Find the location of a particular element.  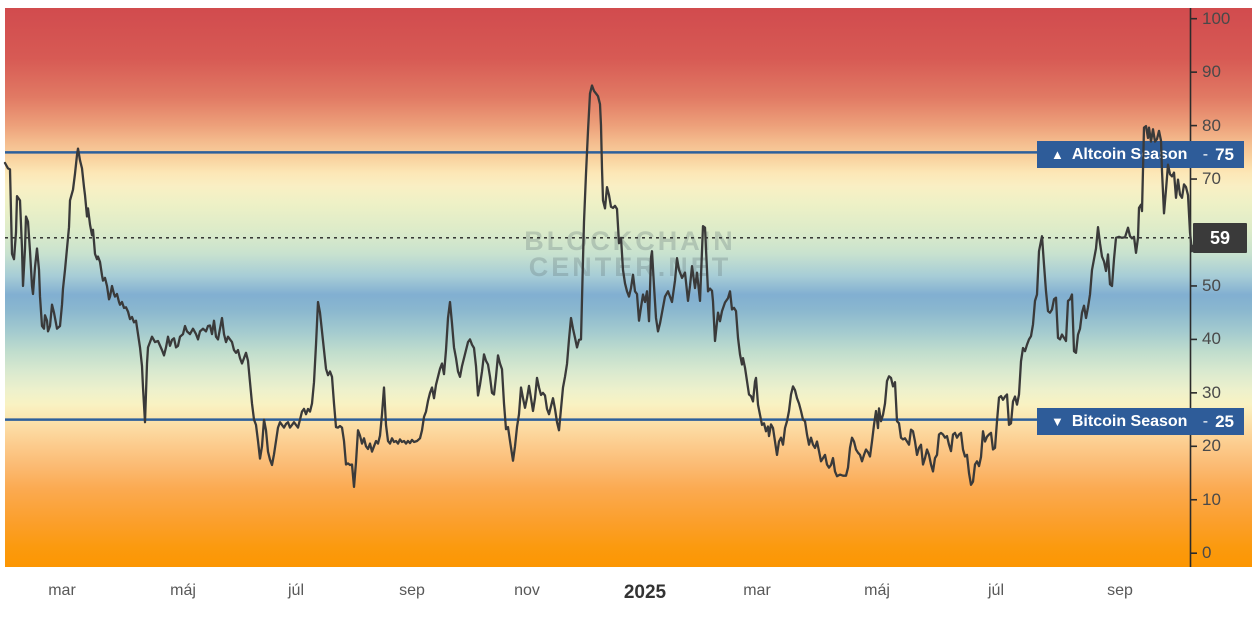

x-axis-year-label: 2025 is located at coordinates (645, 592).